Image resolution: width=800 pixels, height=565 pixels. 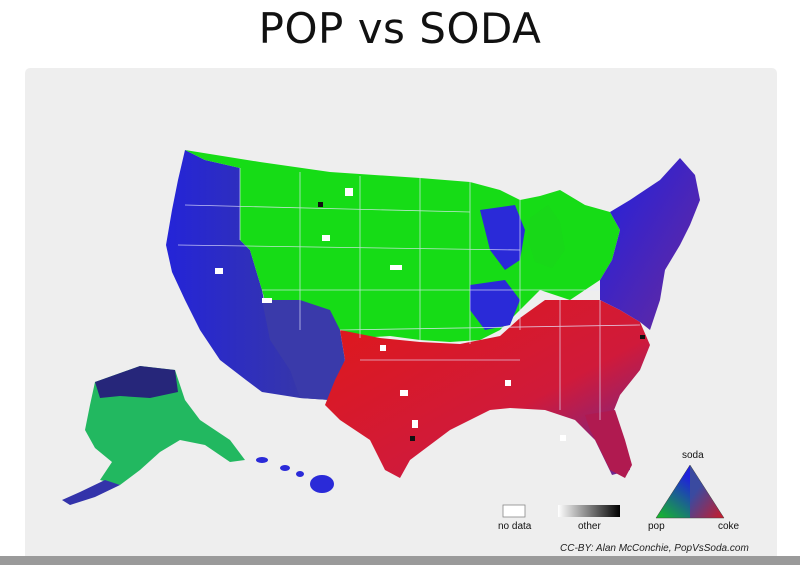 What do you see at coordinates (514, 511) in the screenshot?
I see `legend-no-data-swatch` at bounding box center [514, 511].